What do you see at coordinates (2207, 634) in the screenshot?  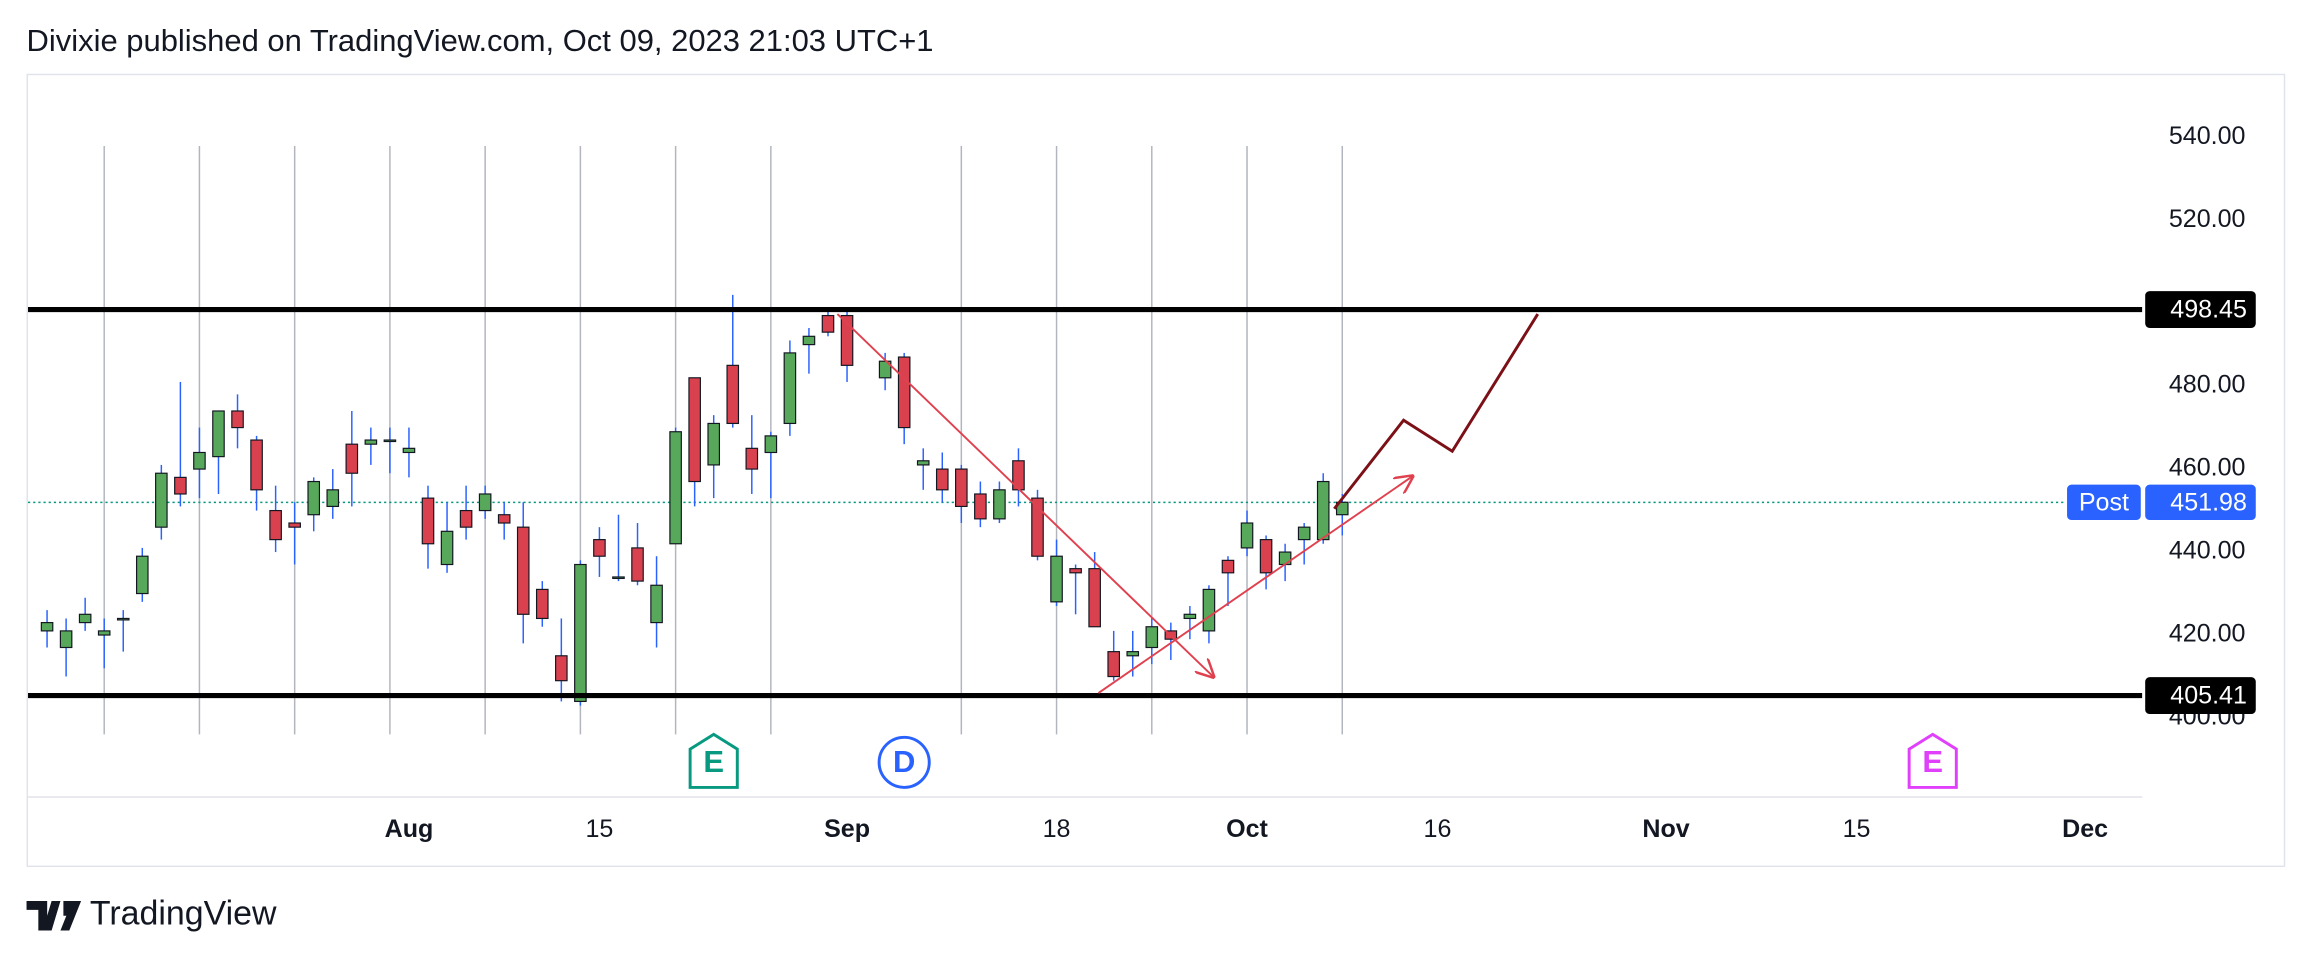 I see `y-tick-label: 420.00` at bounding box center [2207, 634].